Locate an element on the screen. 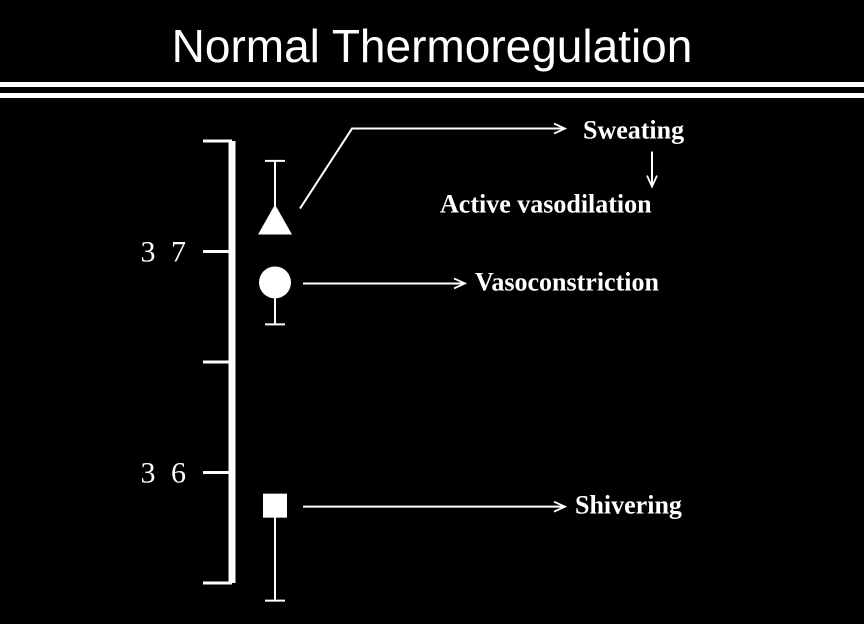  marker-circle is located at coordinates (275, 282).